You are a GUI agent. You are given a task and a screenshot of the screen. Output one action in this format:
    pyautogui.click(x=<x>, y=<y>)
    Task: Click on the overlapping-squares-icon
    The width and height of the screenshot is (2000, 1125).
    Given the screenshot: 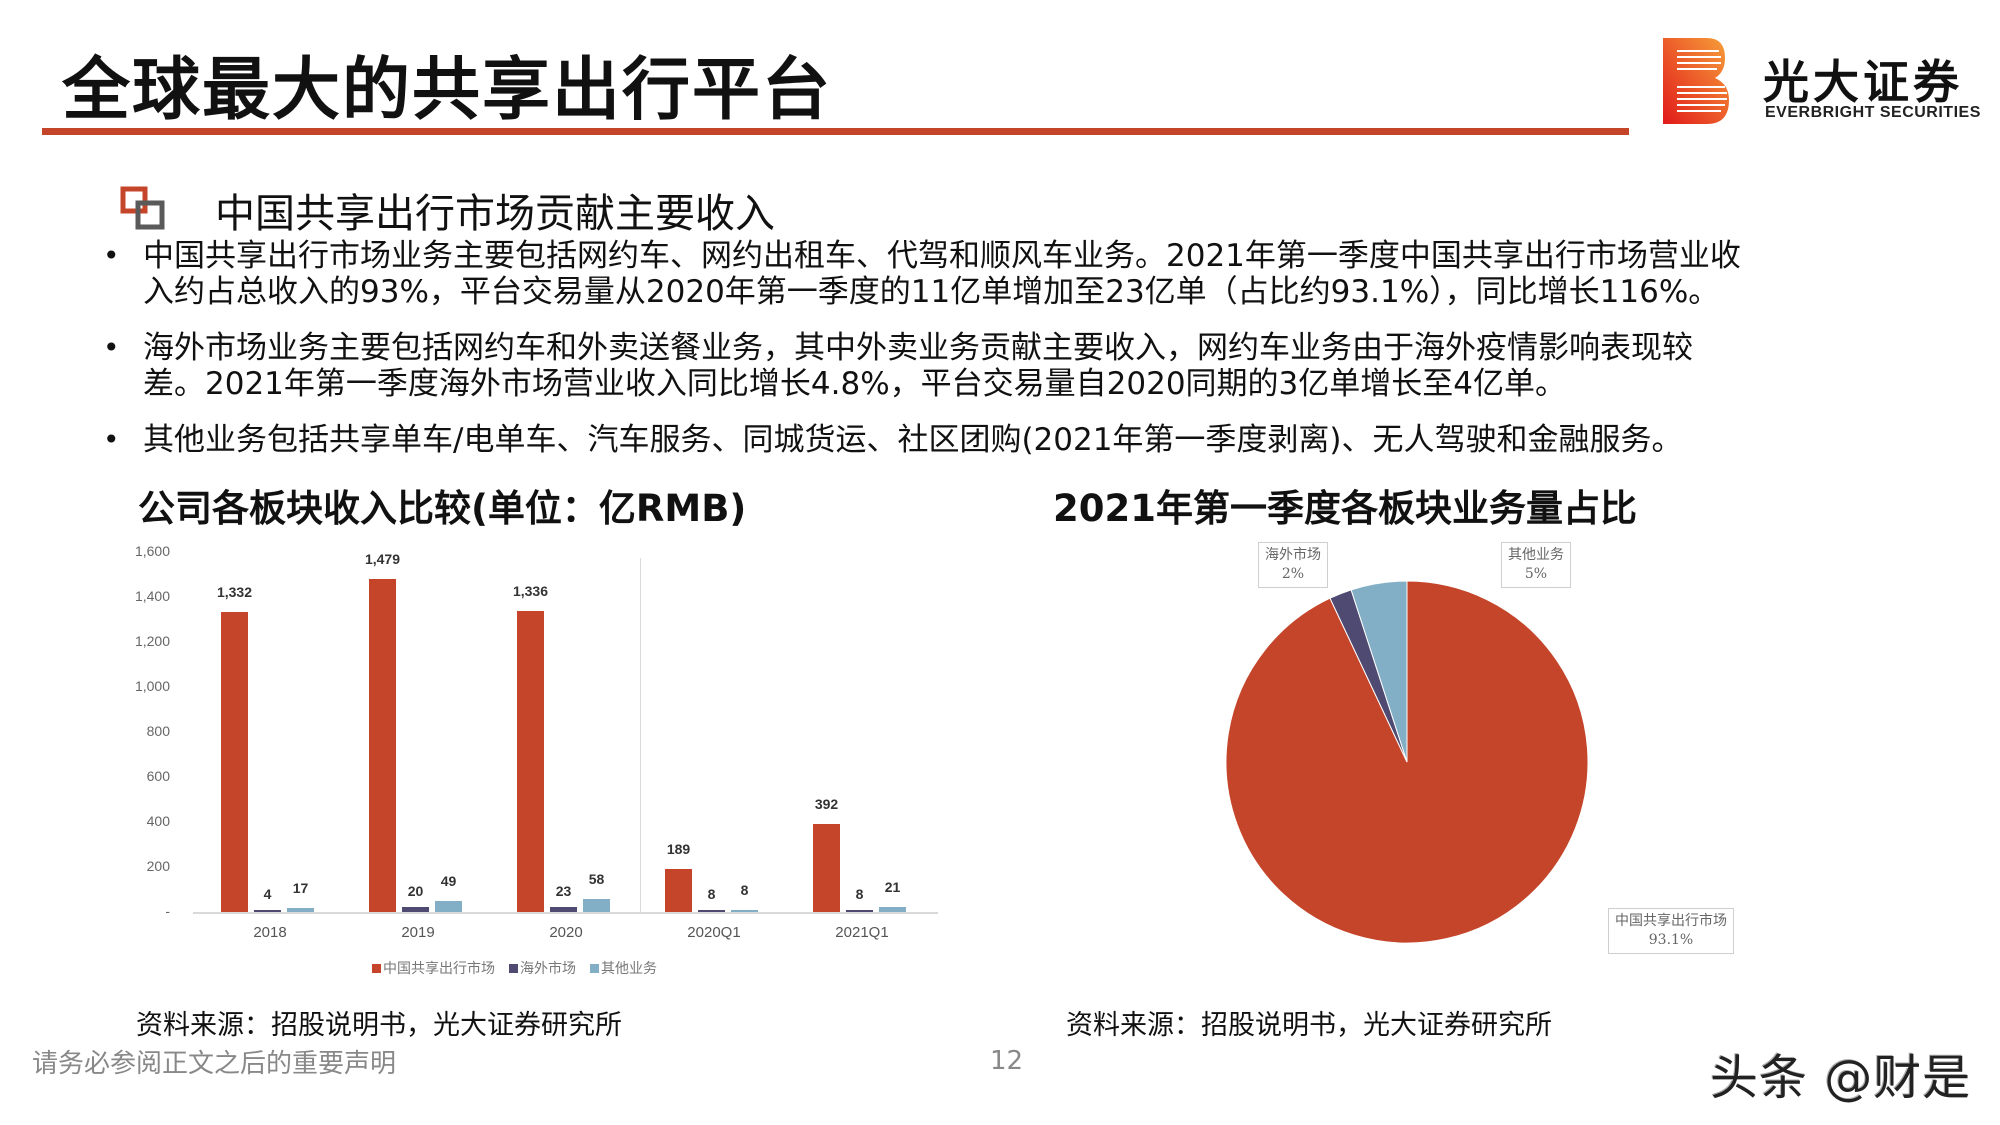 What is the action you would take?
    pyautogui.click(x=142, y=208)
    